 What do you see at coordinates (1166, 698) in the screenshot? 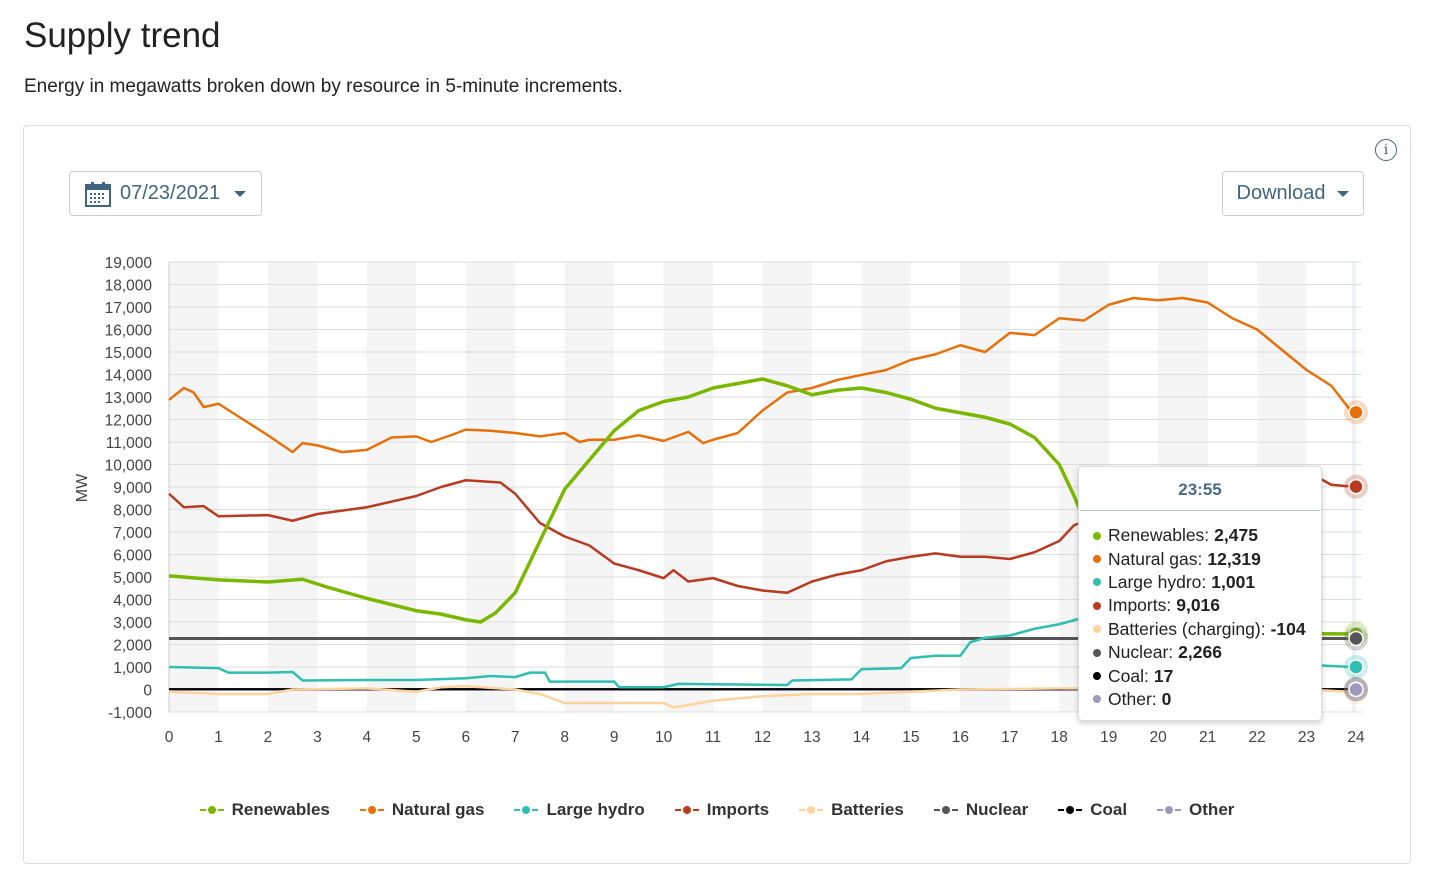
I see `tooltip-value: 0` at bounding box center [1166, 698].